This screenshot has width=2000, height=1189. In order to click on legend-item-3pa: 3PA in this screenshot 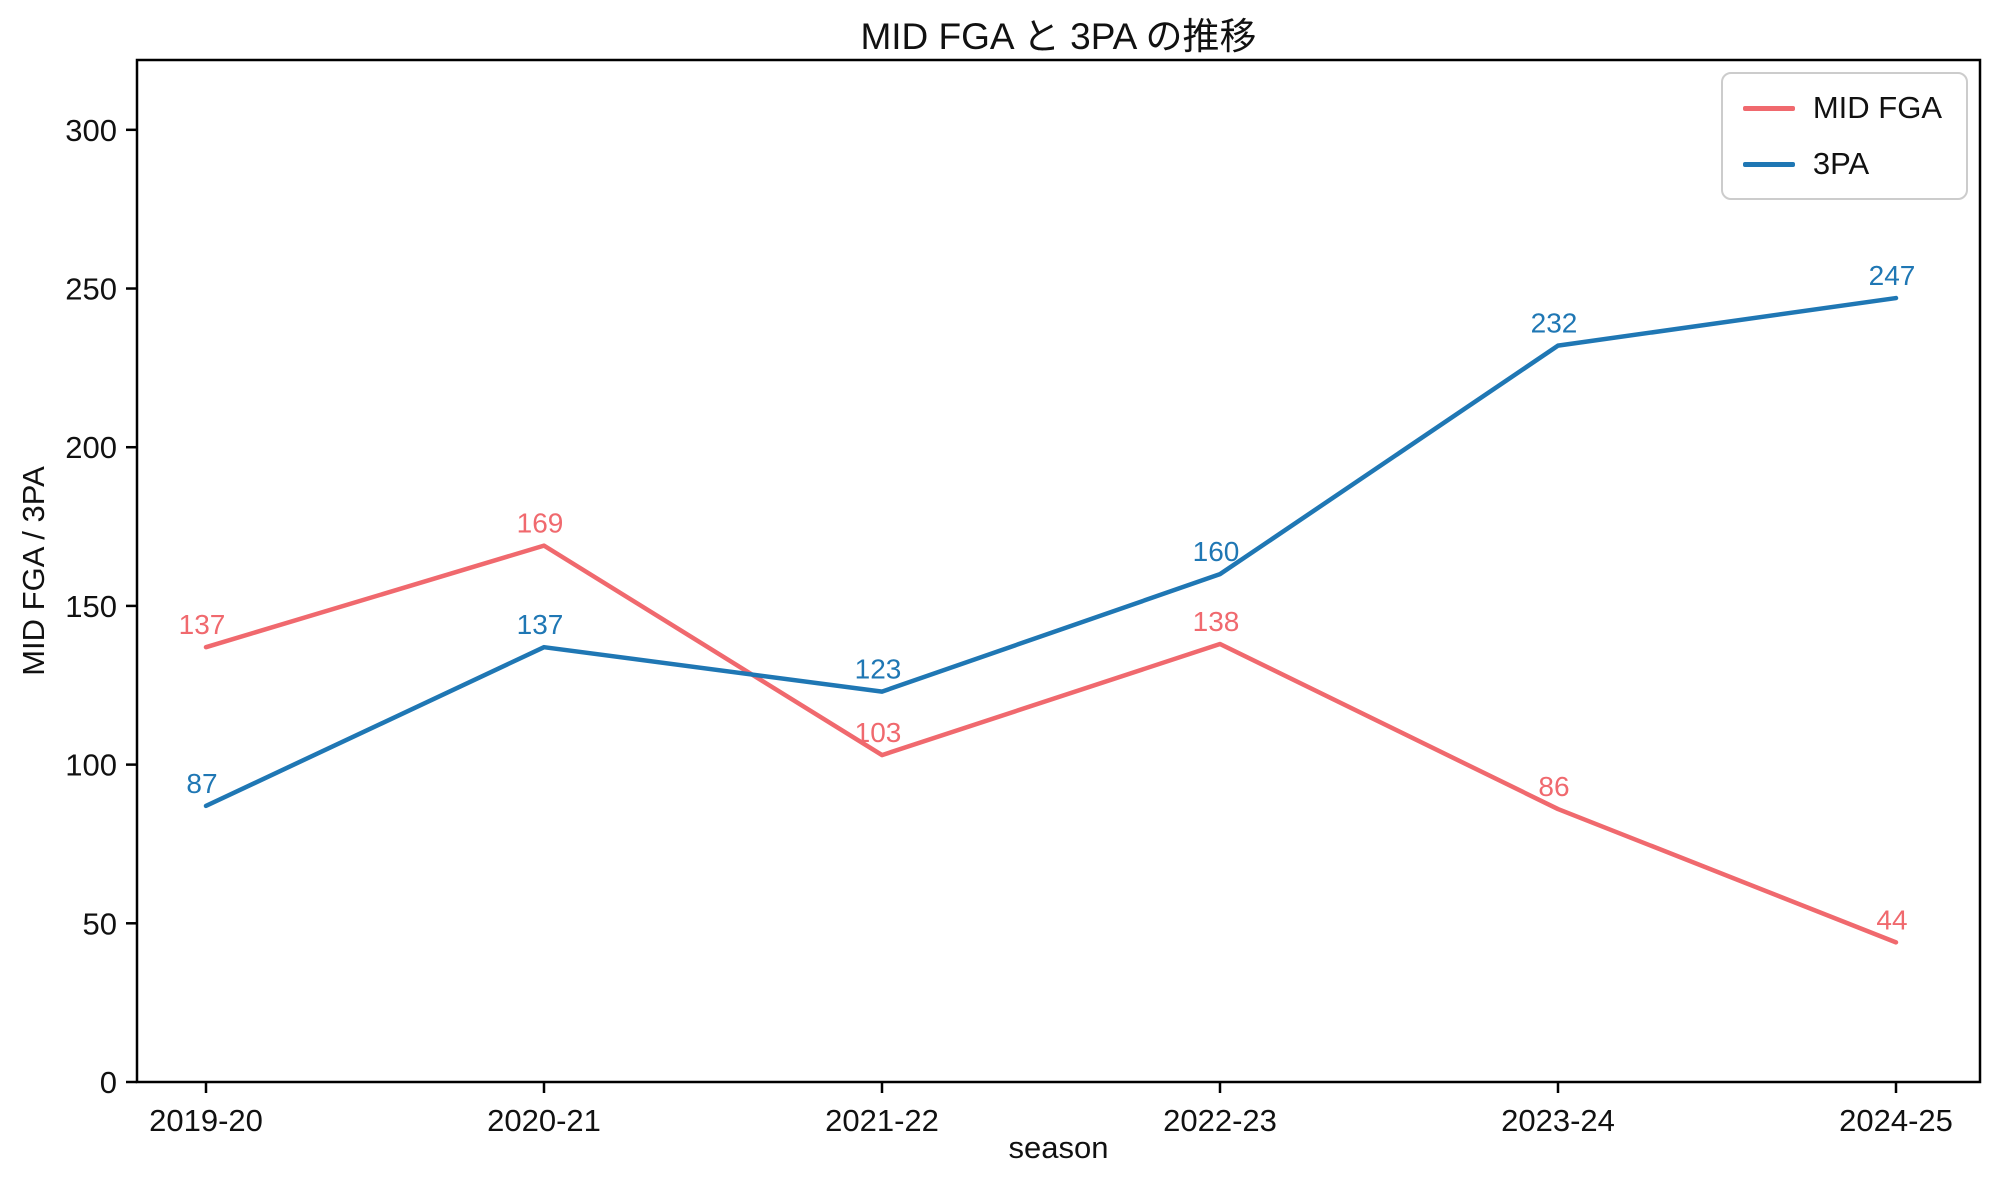, I will do `click(1842, 164)`.